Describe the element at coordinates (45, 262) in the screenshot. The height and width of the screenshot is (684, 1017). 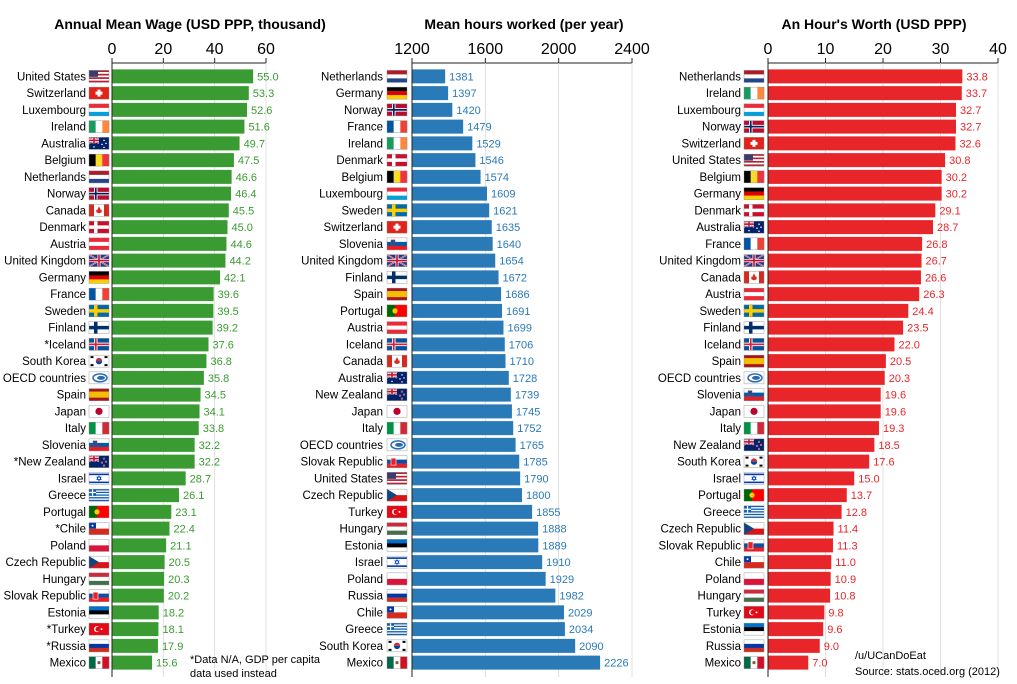
I see `category-label-wage: United Kingdom` at that location.